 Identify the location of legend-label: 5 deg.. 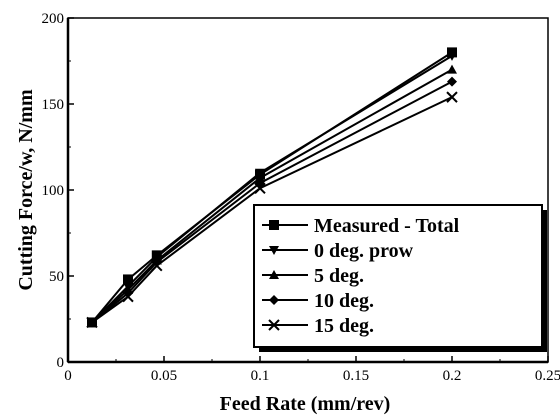
(339, 276).